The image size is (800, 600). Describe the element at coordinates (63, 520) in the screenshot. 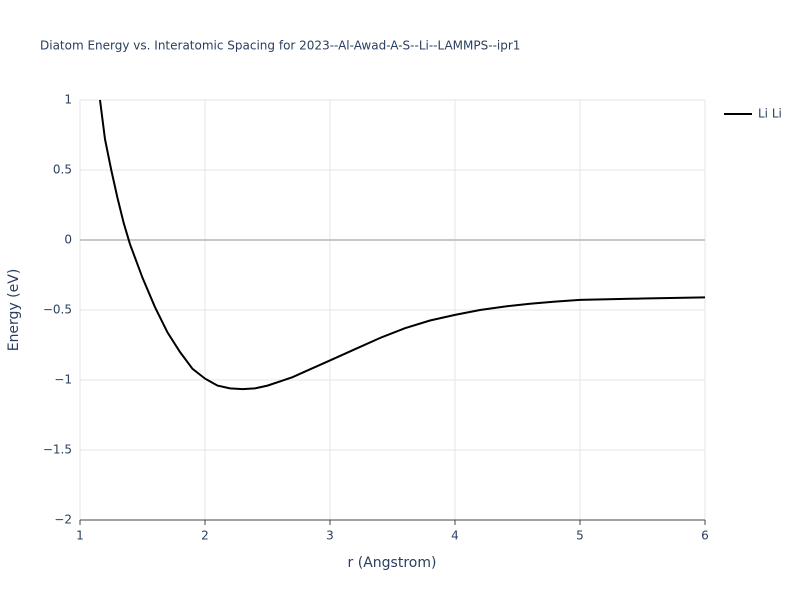

I see `y-tick-label: −2` at that location.